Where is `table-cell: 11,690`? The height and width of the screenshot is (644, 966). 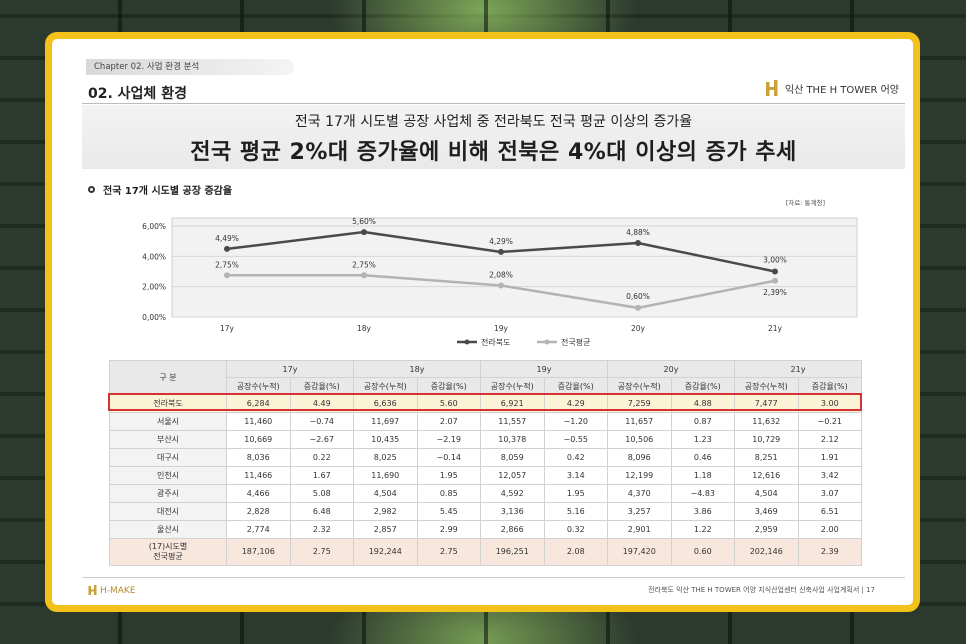
table-cell: 11,690 is located at coordinates (385, 475).